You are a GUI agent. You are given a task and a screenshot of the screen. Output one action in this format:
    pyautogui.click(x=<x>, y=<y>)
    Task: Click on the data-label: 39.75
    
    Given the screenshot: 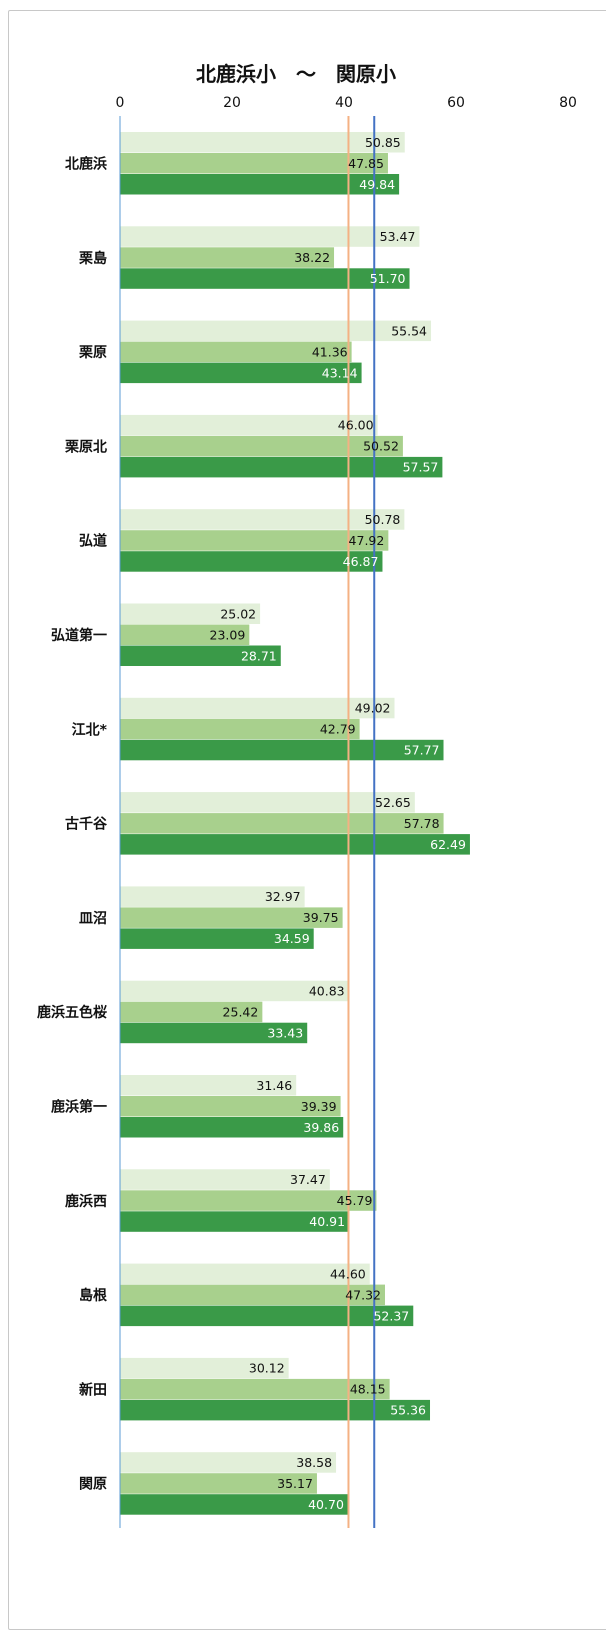 What is the action you would take?
    pyautogui.click(x=321, y=917)
    